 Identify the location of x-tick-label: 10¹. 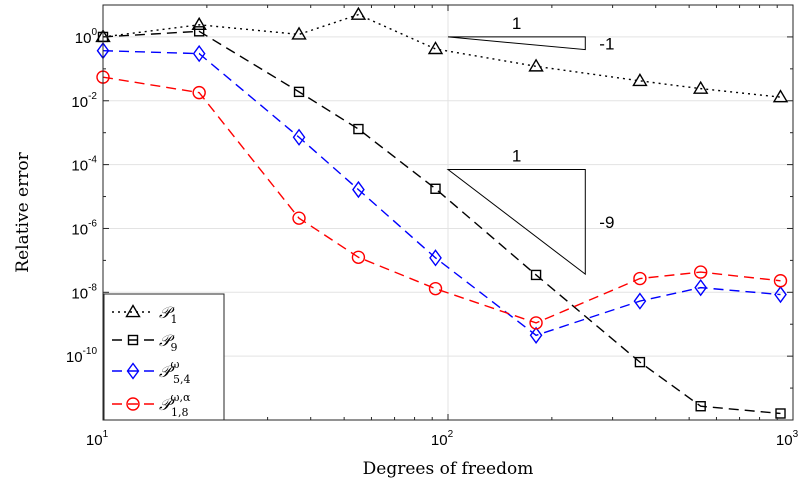
(97, 439).